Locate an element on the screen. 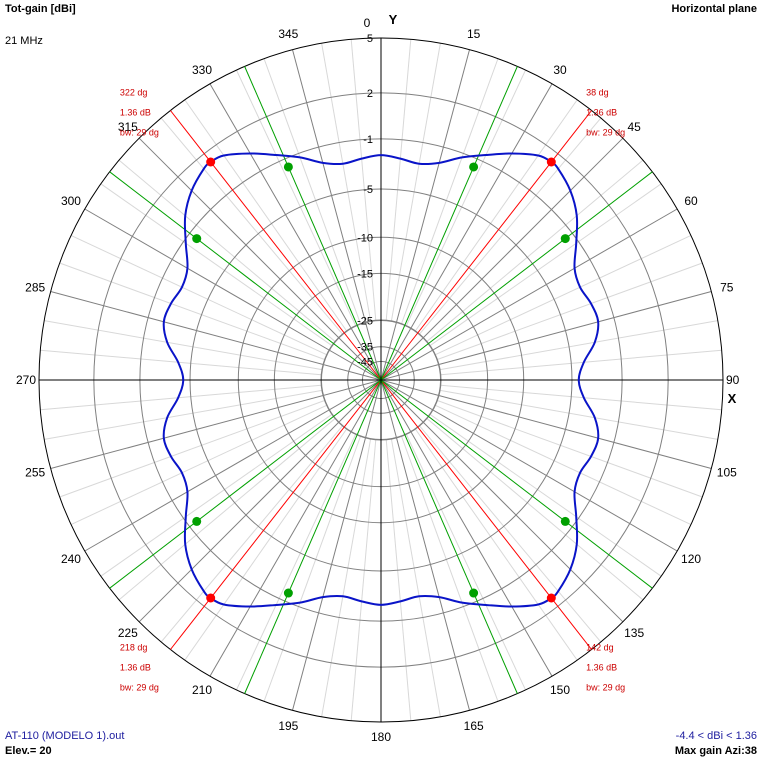  angle-tick-label: 75 is located at coordinates (727, 287).